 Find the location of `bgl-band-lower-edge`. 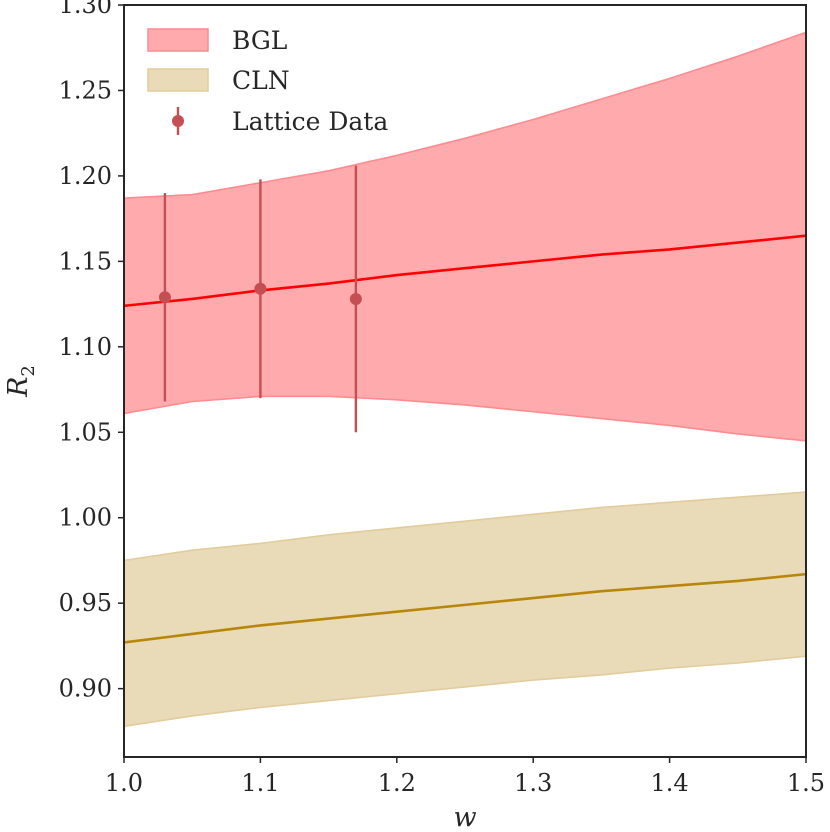

bgl-band-lower-edge is located at coordinates (465, 418).